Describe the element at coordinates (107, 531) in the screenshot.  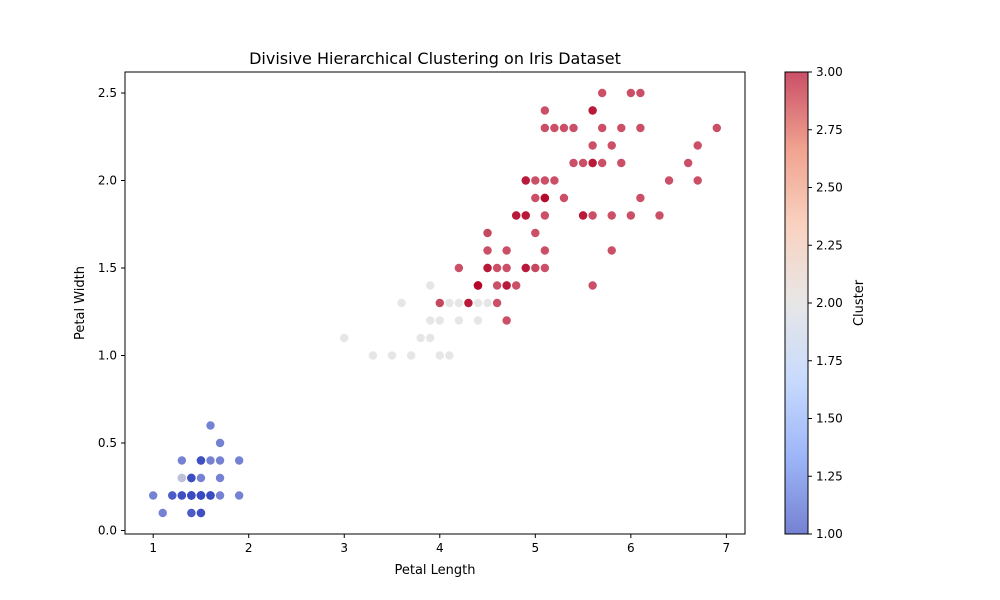
I see `y-tick-label: 0.0` at that location.